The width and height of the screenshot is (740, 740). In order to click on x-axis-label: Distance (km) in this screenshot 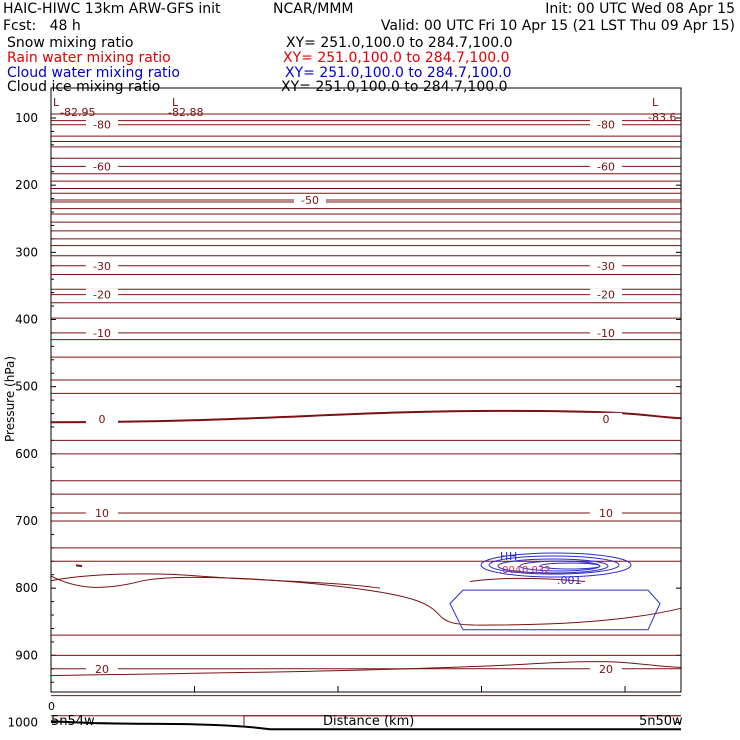, I will do `click(368, 721)`.